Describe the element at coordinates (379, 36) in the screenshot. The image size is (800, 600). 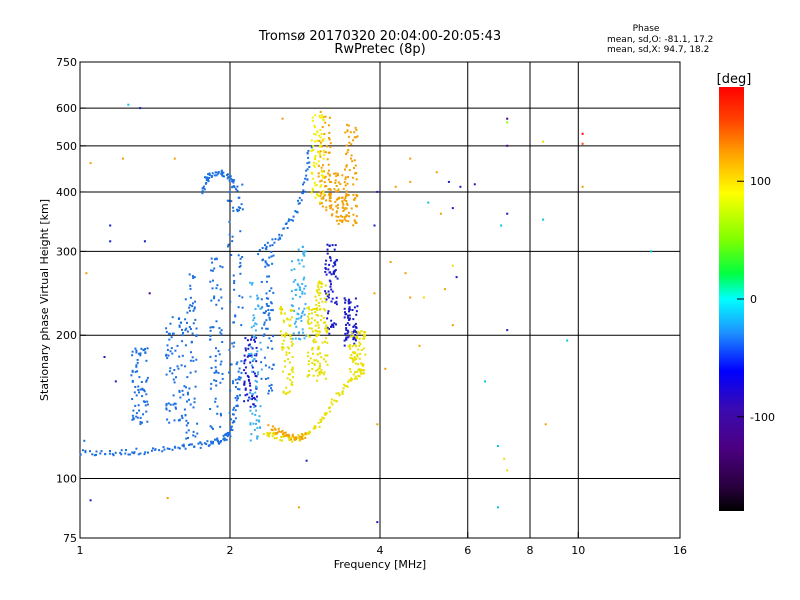
I see `chart-title: Tromsø 20170320 20:04:00-20:05:43` at that location.